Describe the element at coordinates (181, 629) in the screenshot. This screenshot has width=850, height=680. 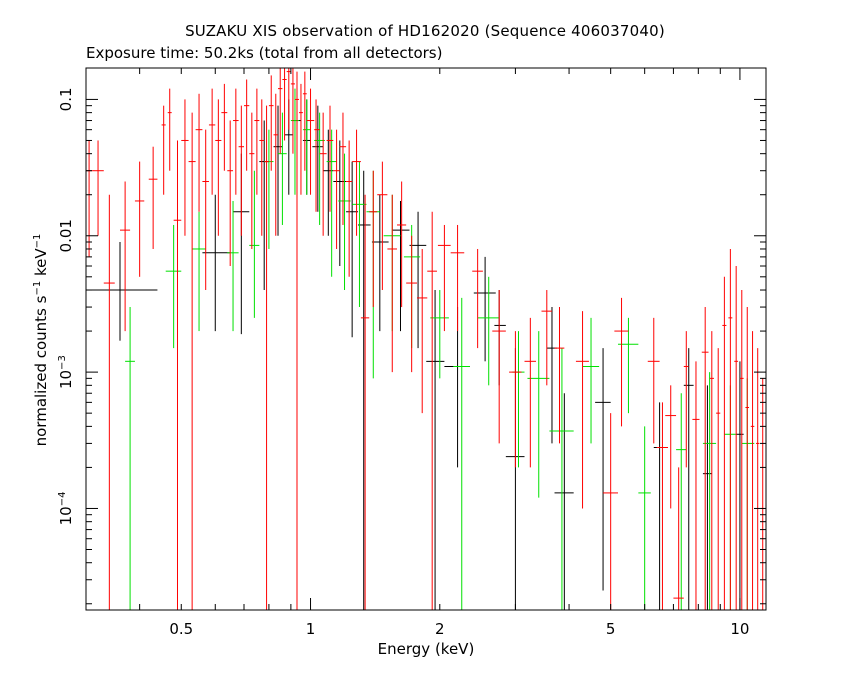
I see `x-tick-label: 0.5` at that location.